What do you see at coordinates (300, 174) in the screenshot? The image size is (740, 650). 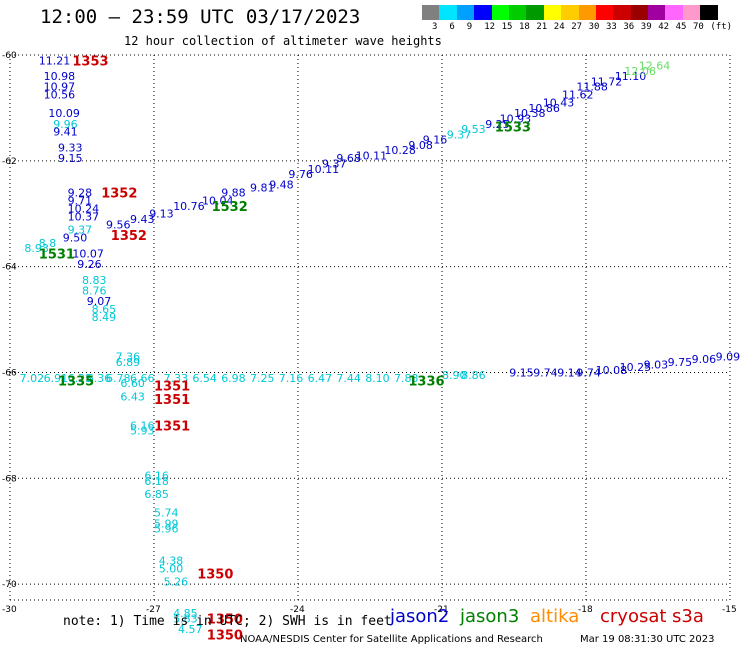 I see `wave-height-label: 9.76` at bounding box center [300, 174].